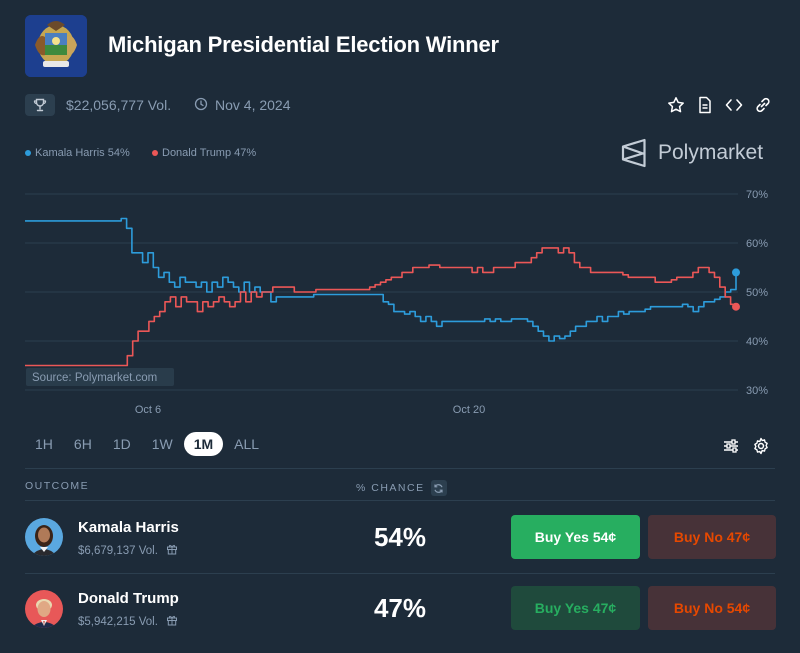 The width and height of the screenshot is (800, 653). What do you see at coordinates (118, 621) in the screenshot?
I see `candidate-volume-text: $5,942,215 Vol.` at bounding box center [118, 621].